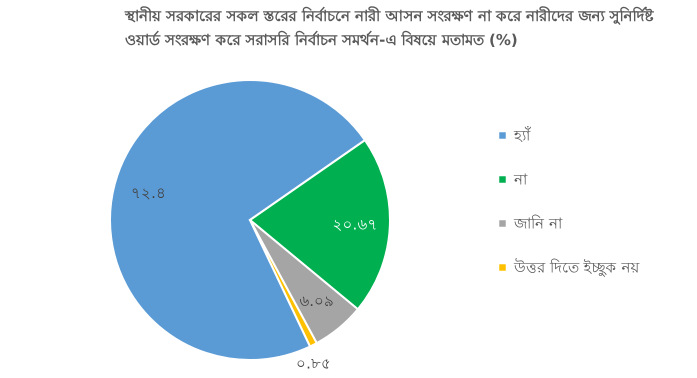 Image resolution: width=697 pixels, height=378 pixels. What do you see at coordinates (313, 363) in the screenshot?
I see `data-label: ০.৮৫` at bounding box center [313, 363].